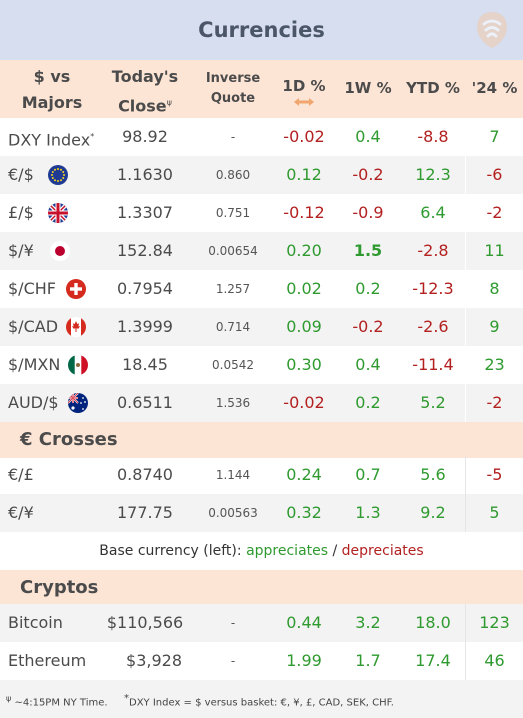 The height and width of the screenshot is (718, 523). Describe the element at coordinates (32, 288) in the screenshot. I see `pair-name: $/CHF` at that location.